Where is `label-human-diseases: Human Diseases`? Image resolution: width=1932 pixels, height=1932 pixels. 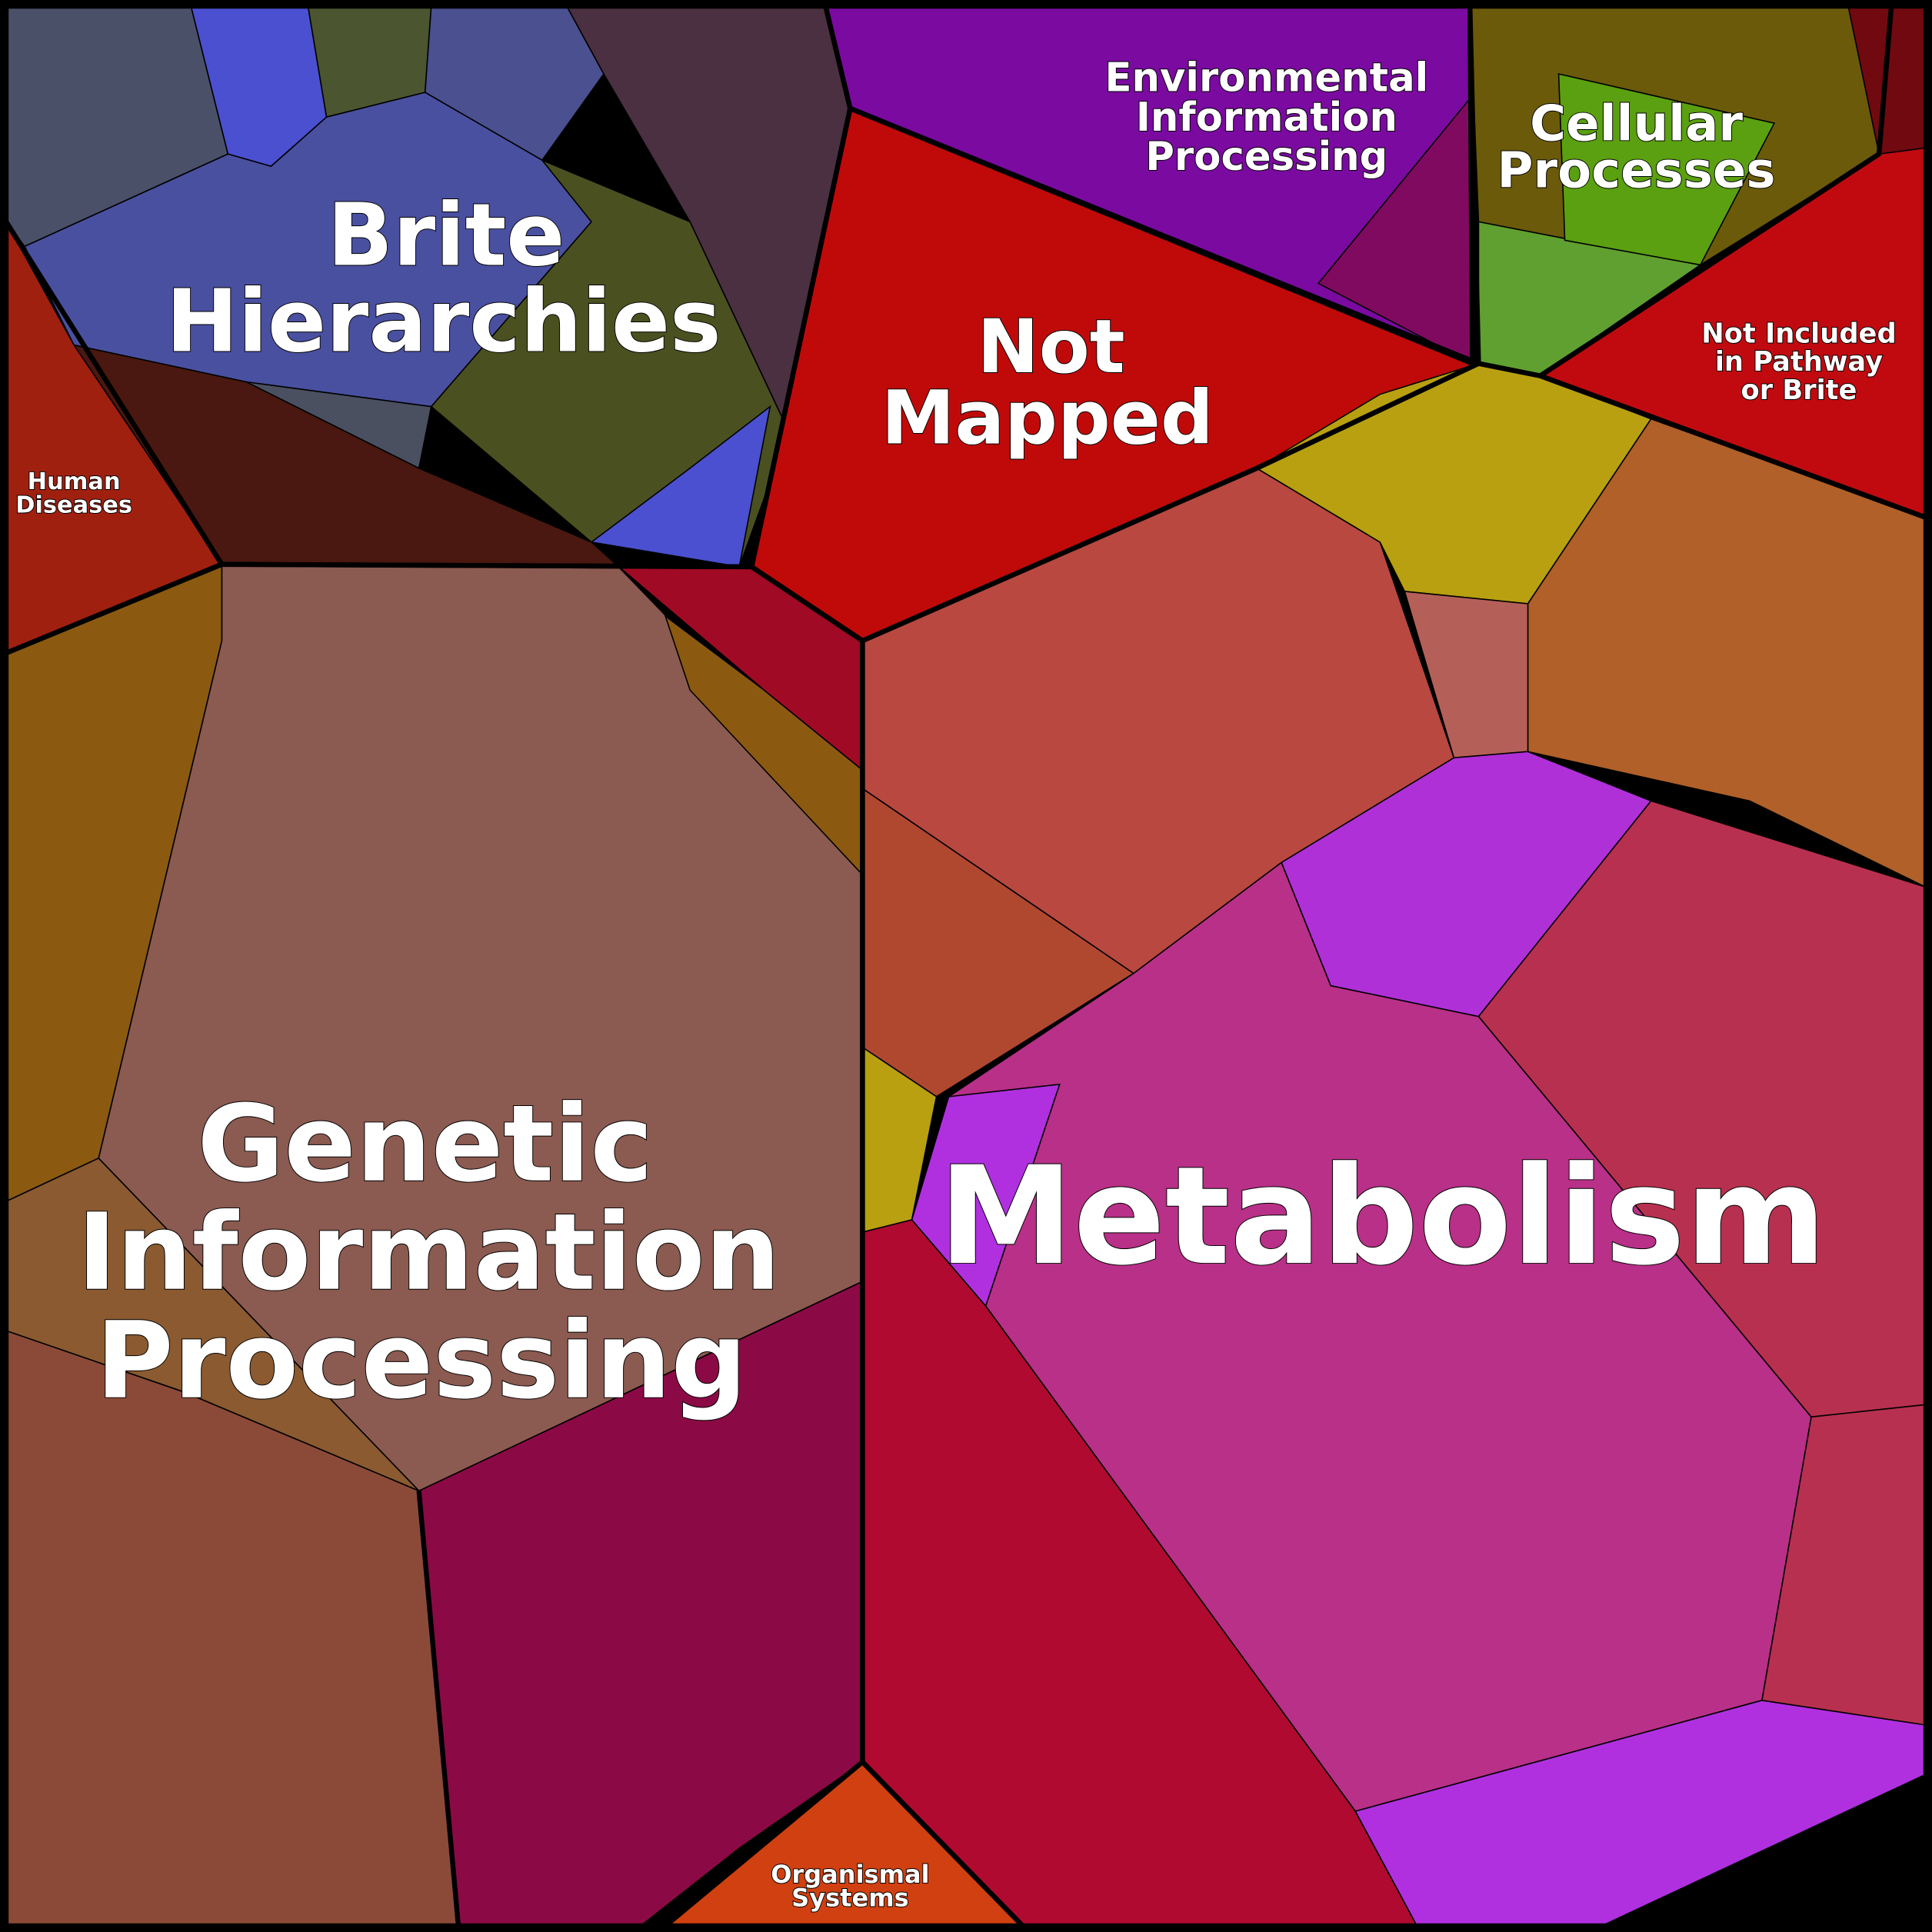
label-human-diseases: Human Diseases is located at coordinates (73, 493).